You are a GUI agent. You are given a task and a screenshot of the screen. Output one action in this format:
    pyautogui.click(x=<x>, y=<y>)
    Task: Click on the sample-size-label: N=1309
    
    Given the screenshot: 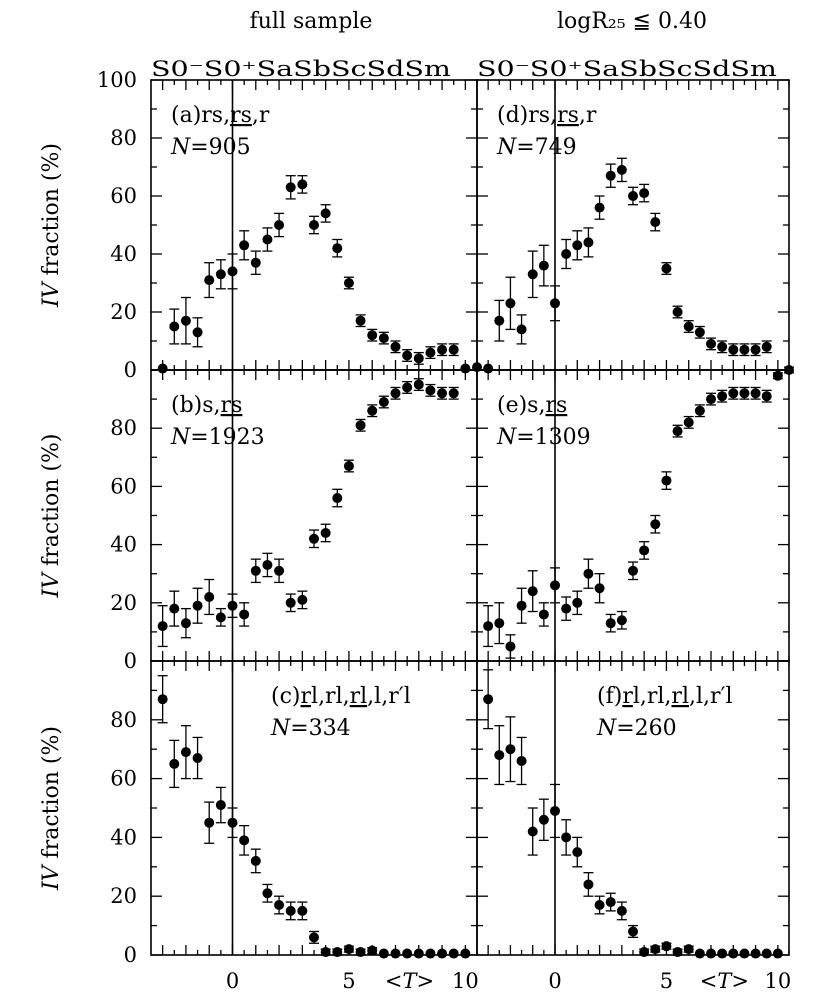 What is the action you would take?
    pyautogui.click(x=543, y=437)
    